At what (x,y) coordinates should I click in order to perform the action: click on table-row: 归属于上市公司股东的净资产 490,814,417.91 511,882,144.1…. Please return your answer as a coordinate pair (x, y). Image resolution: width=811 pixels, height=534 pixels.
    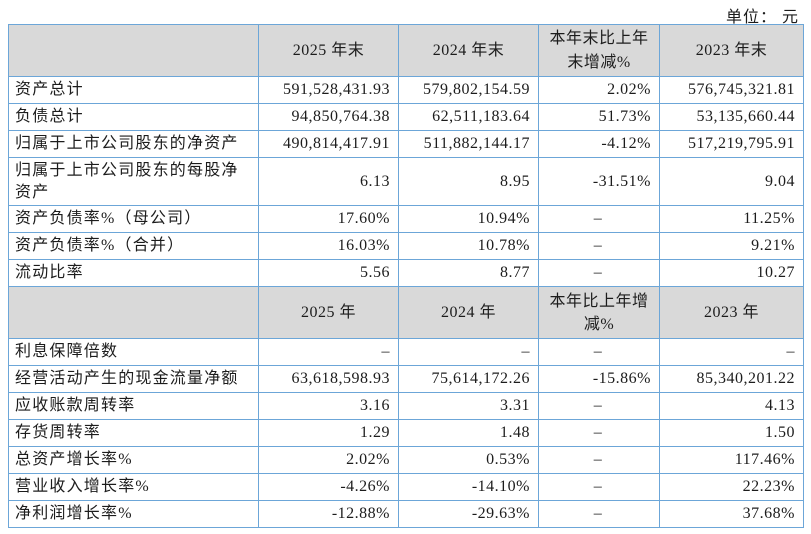
    Looking at the image, I should click on (406, 144).